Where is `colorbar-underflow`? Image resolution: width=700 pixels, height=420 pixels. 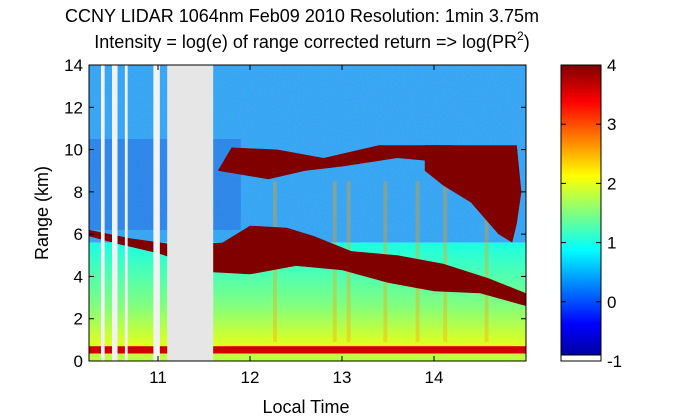
colorbar-underflow is located at coordinates (581, 358).